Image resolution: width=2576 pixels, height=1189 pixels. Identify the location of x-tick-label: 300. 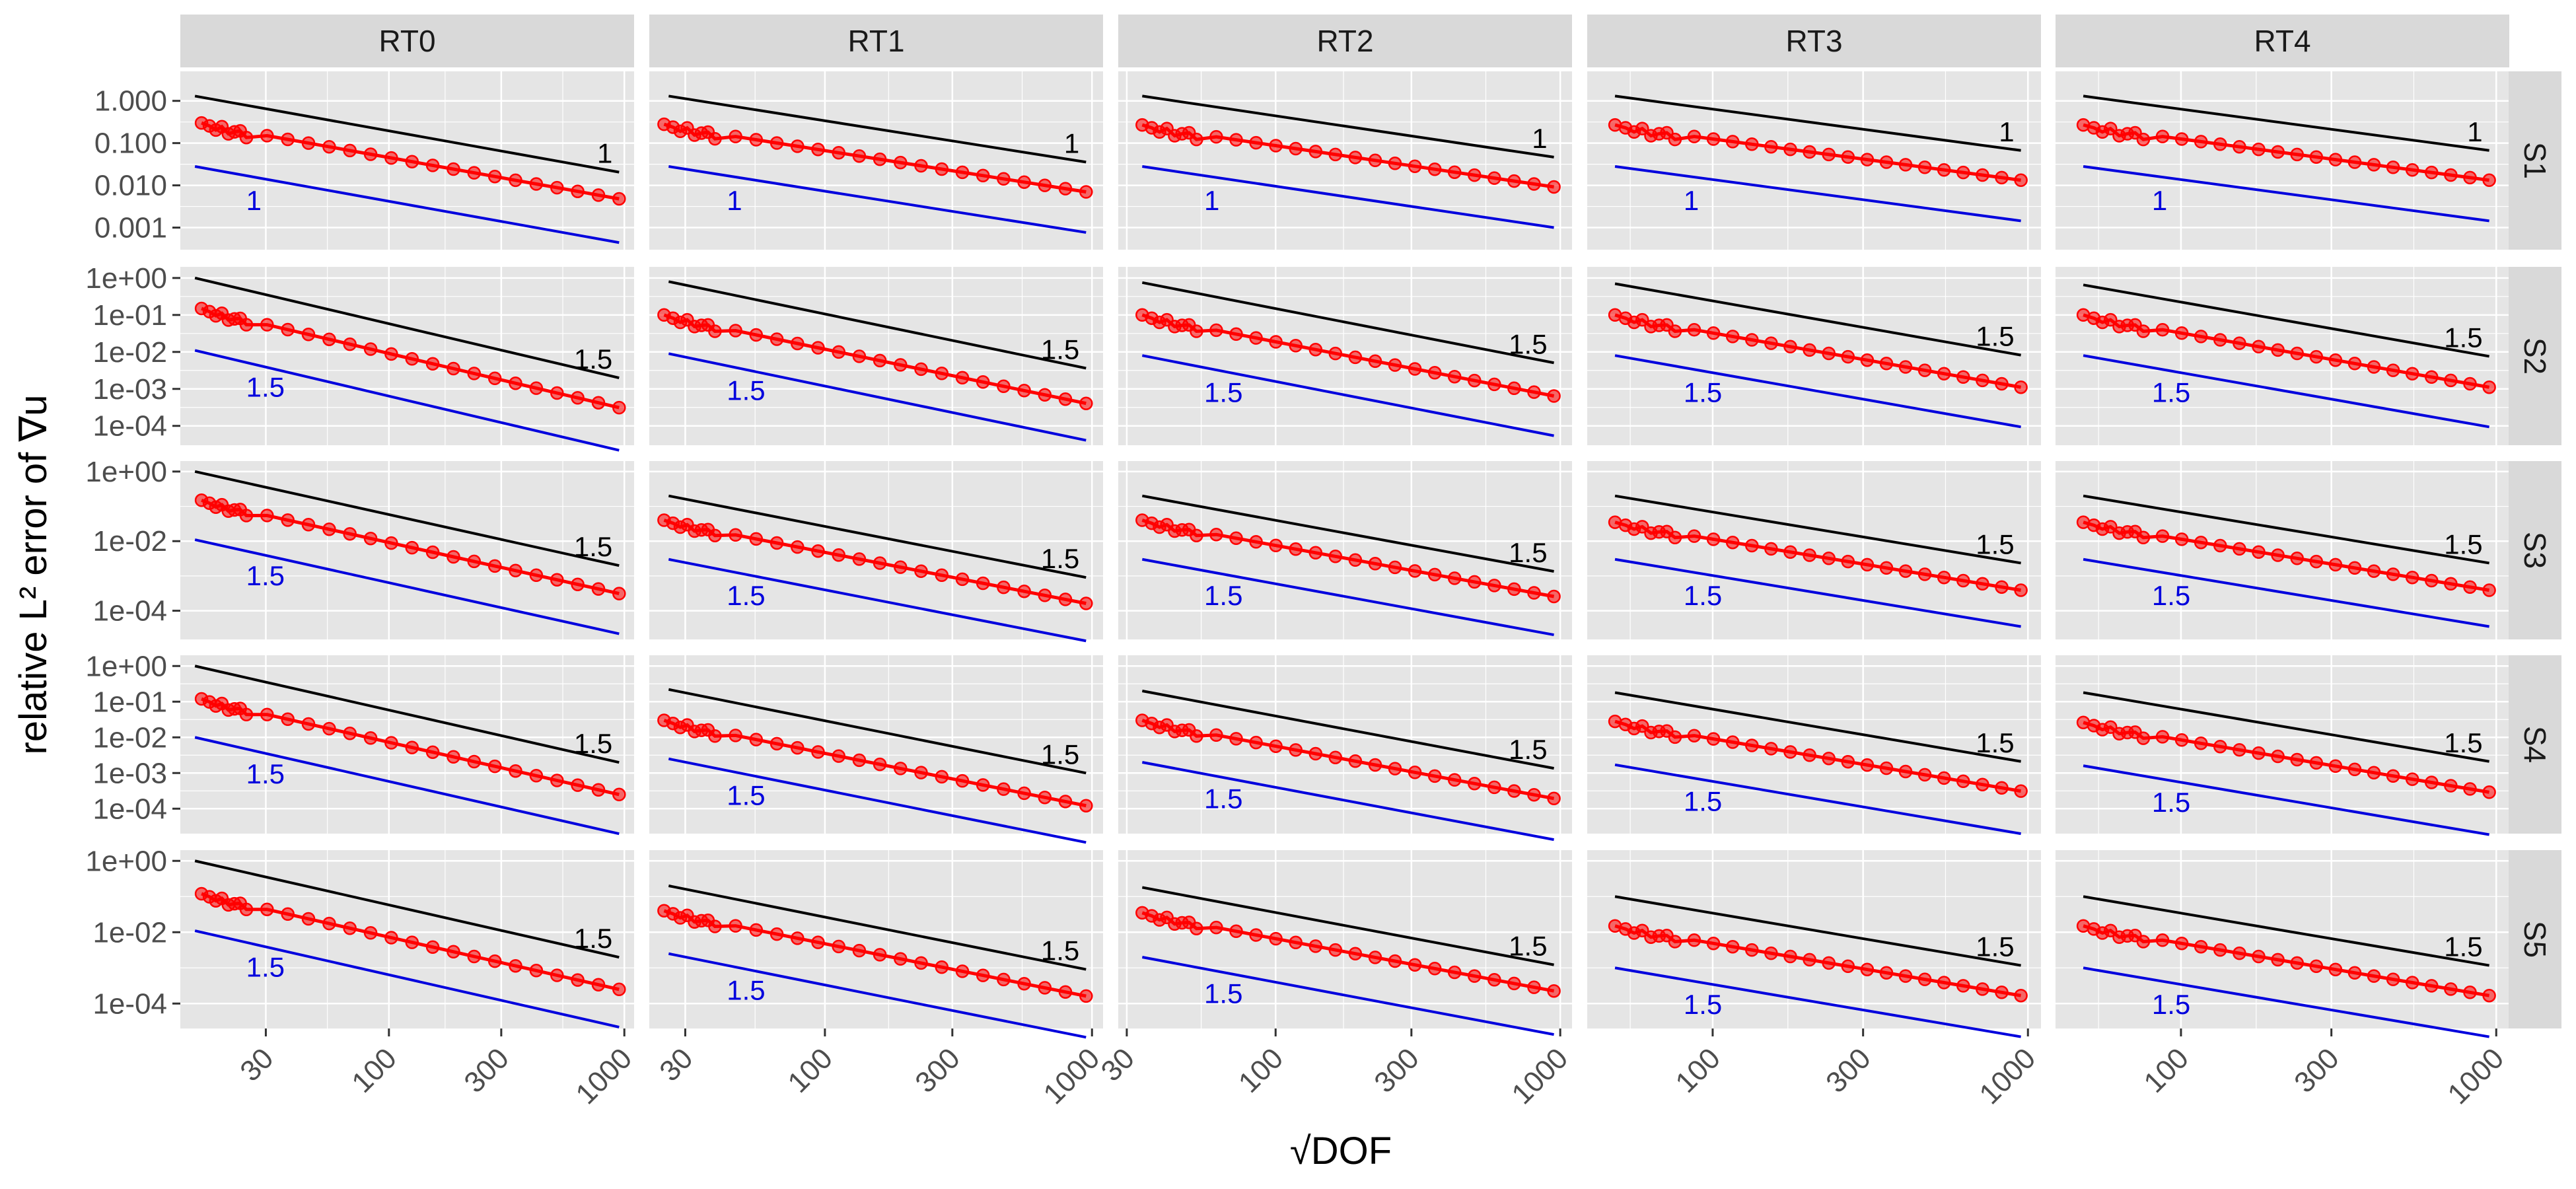
(2317, 1070).